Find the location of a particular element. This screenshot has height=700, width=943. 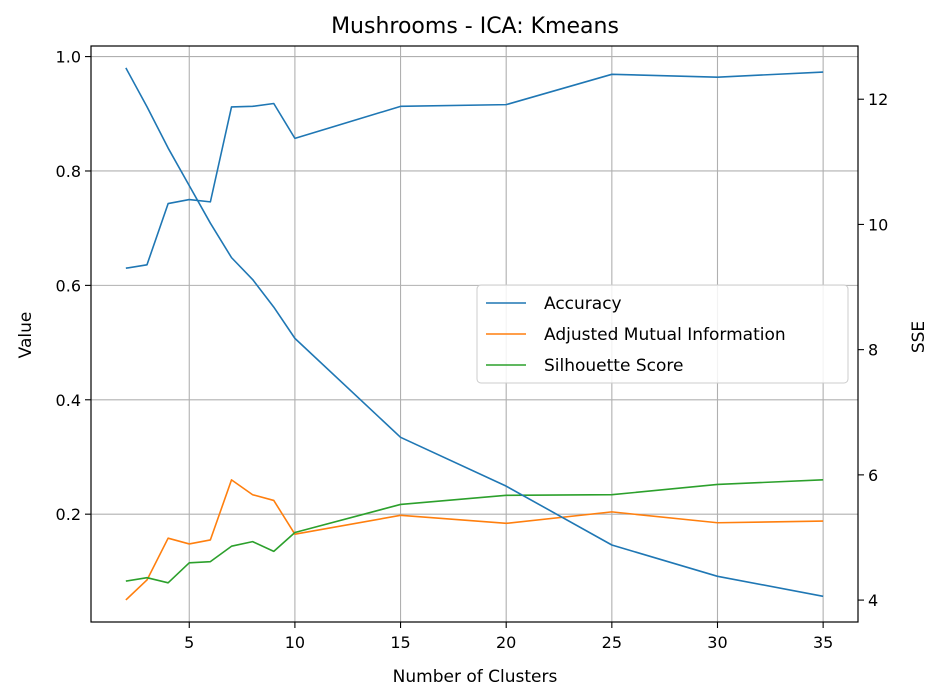

y-tick-label: 0.2 is located at coordinates (68, 514).